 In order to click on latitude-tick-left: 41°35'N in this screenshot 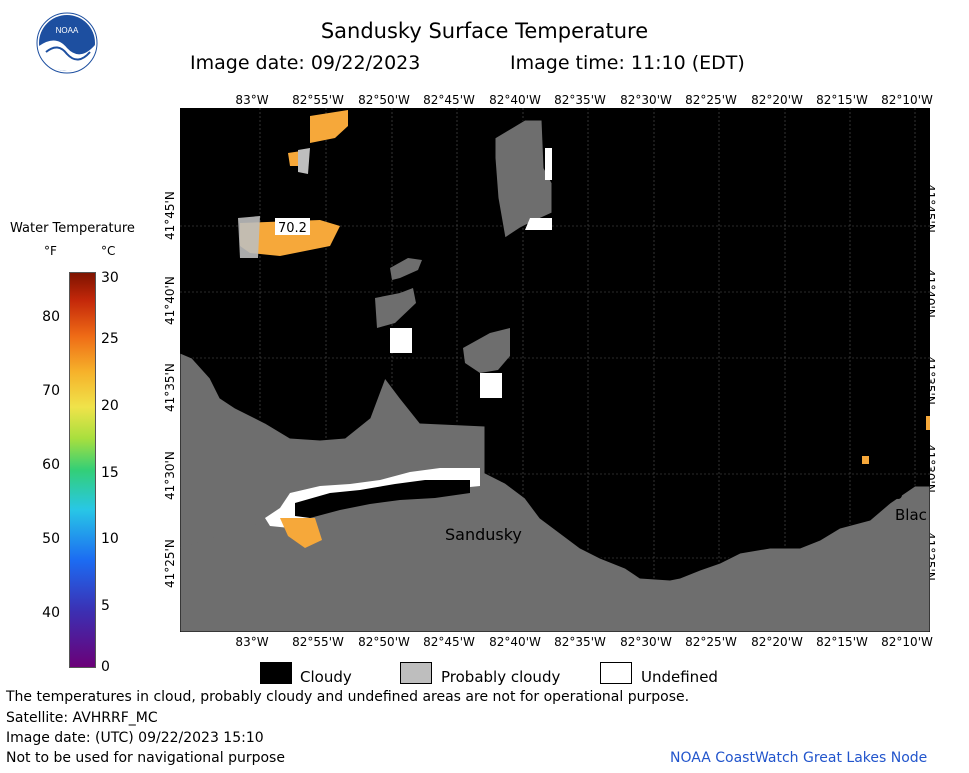, I will do `click(170, 387)`.